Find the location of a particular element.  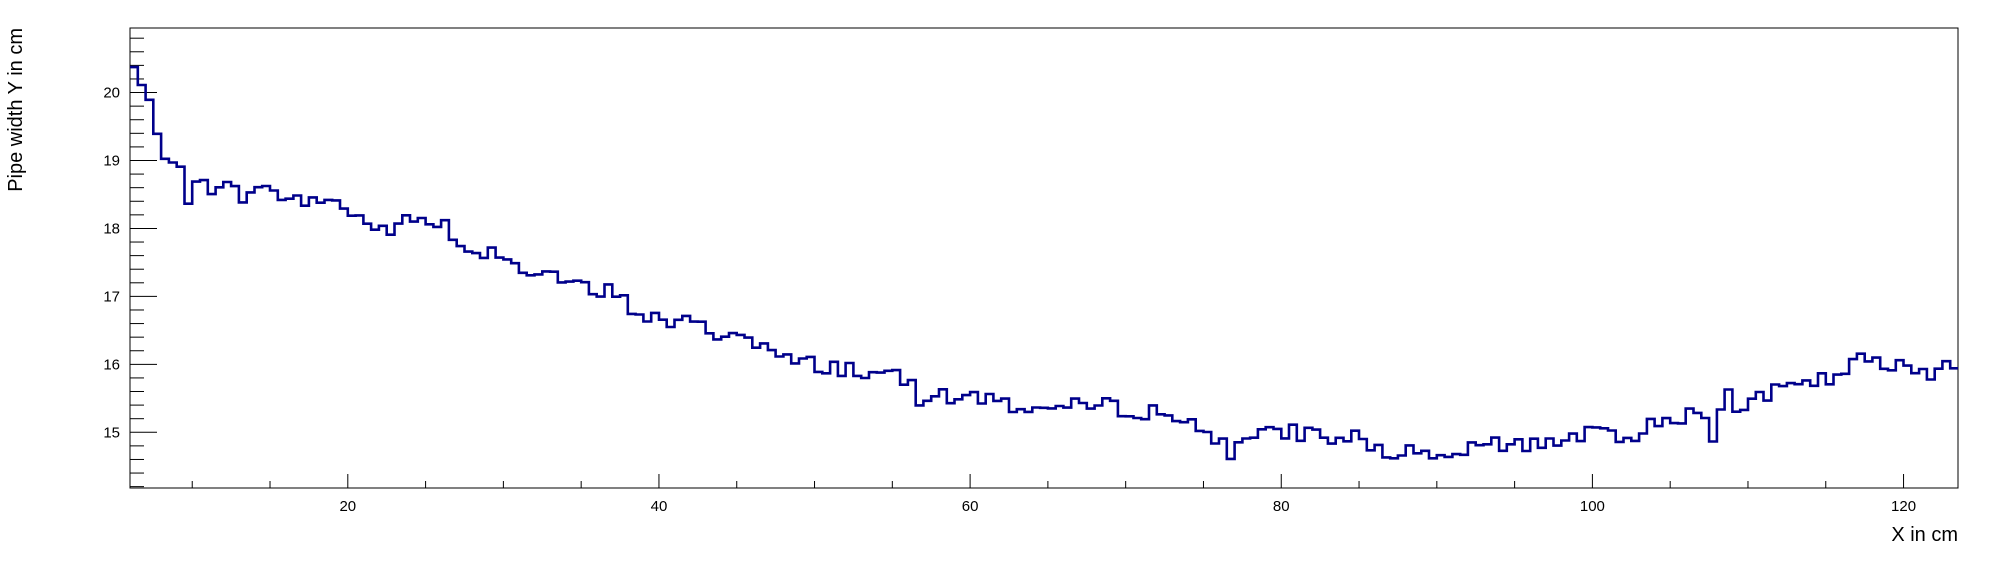

y-axis-title: Pipe width Y in cm is located at coordinates (16, 110).